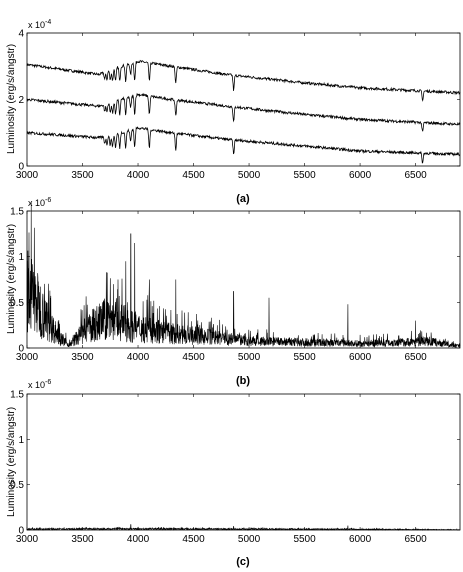 The height and width of the screenshot is (572, 463). I want to click on scale-factor-c: x 10-6, so click(39, 384).